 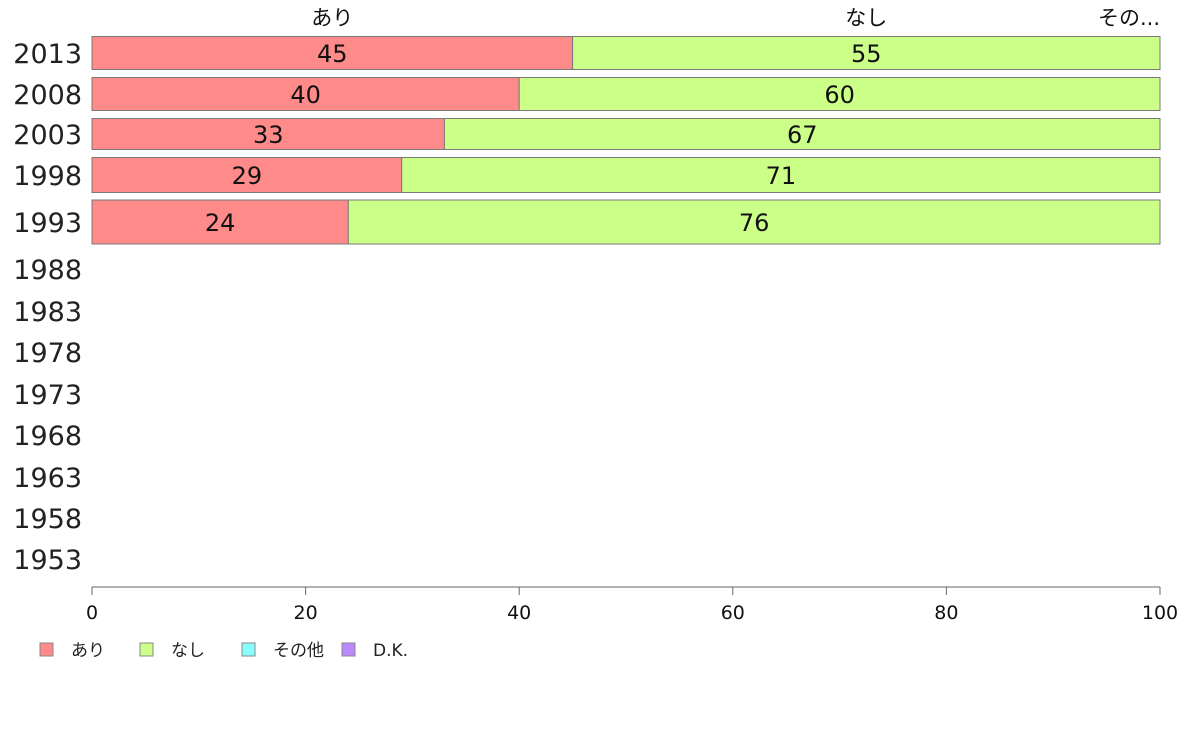 I want to click on bar-2008-あり, so click(x=305, y=94).